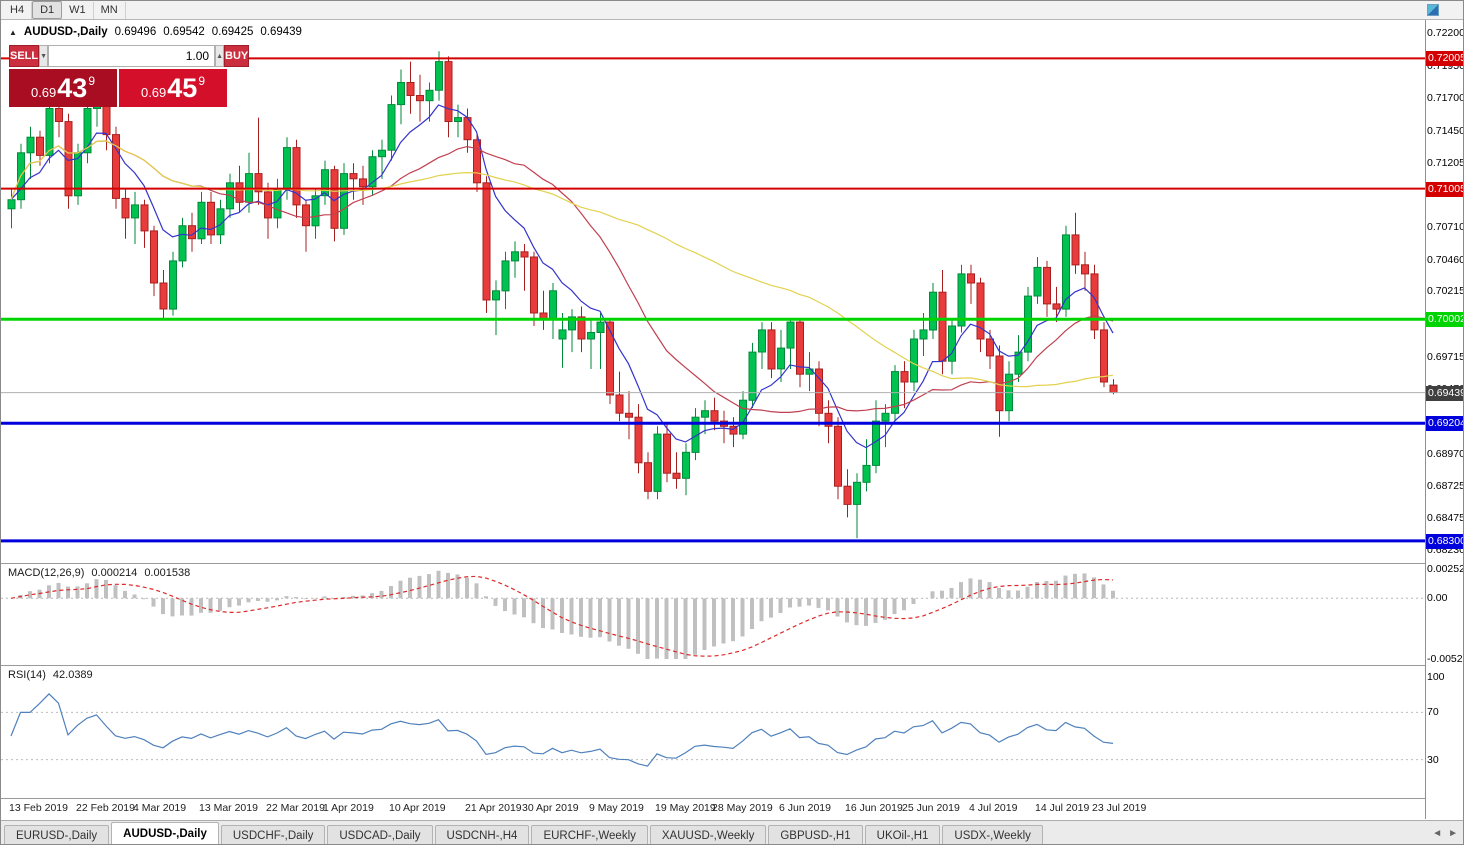  I want to click on buy-price-button: 0.69 45 9, so click(173, 88).